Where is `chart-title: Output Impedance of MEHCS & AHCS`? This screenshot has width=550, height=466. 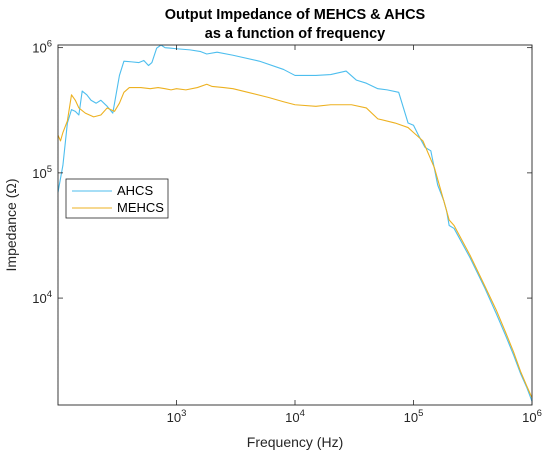 chart-title: Output Impedance of MEHCS & AHCS is located at coordinates (295, 15).